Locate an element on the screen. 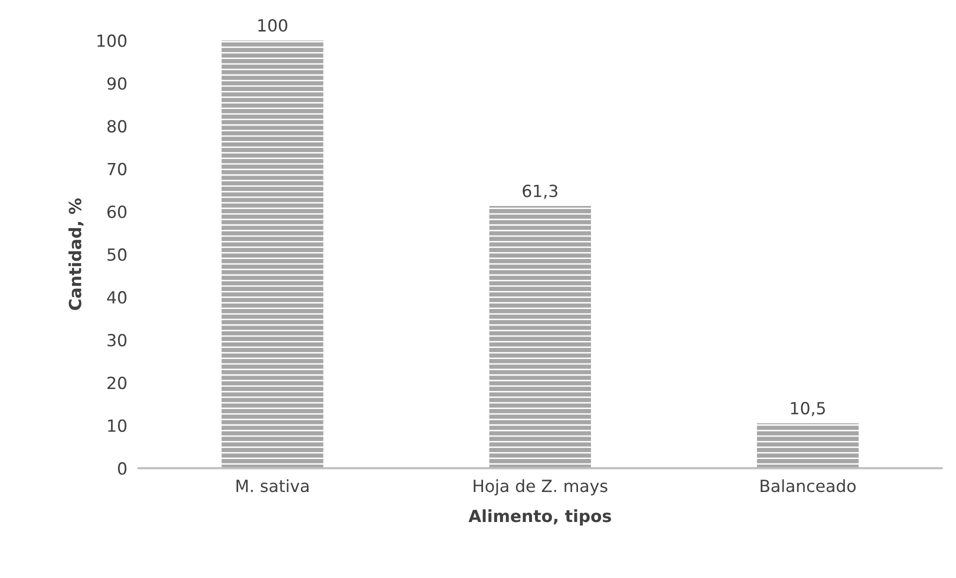 Image resolution: width=956 pixels, height=578 pixels. data-label: 61,3 is located at coordinates (540, 191).